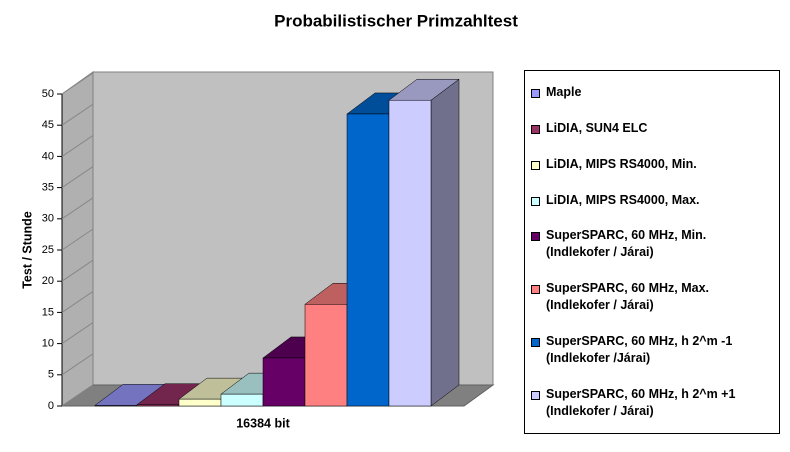 The image size is (790, 452). What do you see at coordinates (48, 156) in the screenshot?
I see `y-tick-label: 40` at bounding box center [48, 156].